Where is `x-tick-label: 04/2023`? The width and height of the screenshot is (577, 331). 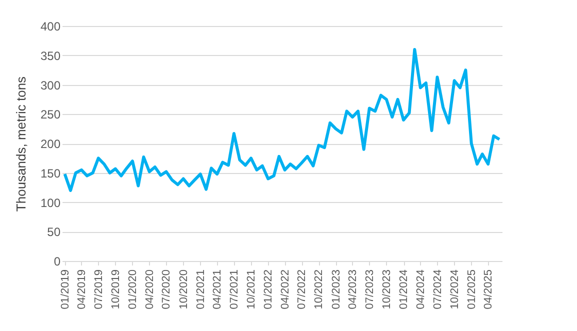
x-tick-label: 04/2023 is located at coordinates (352, 290).